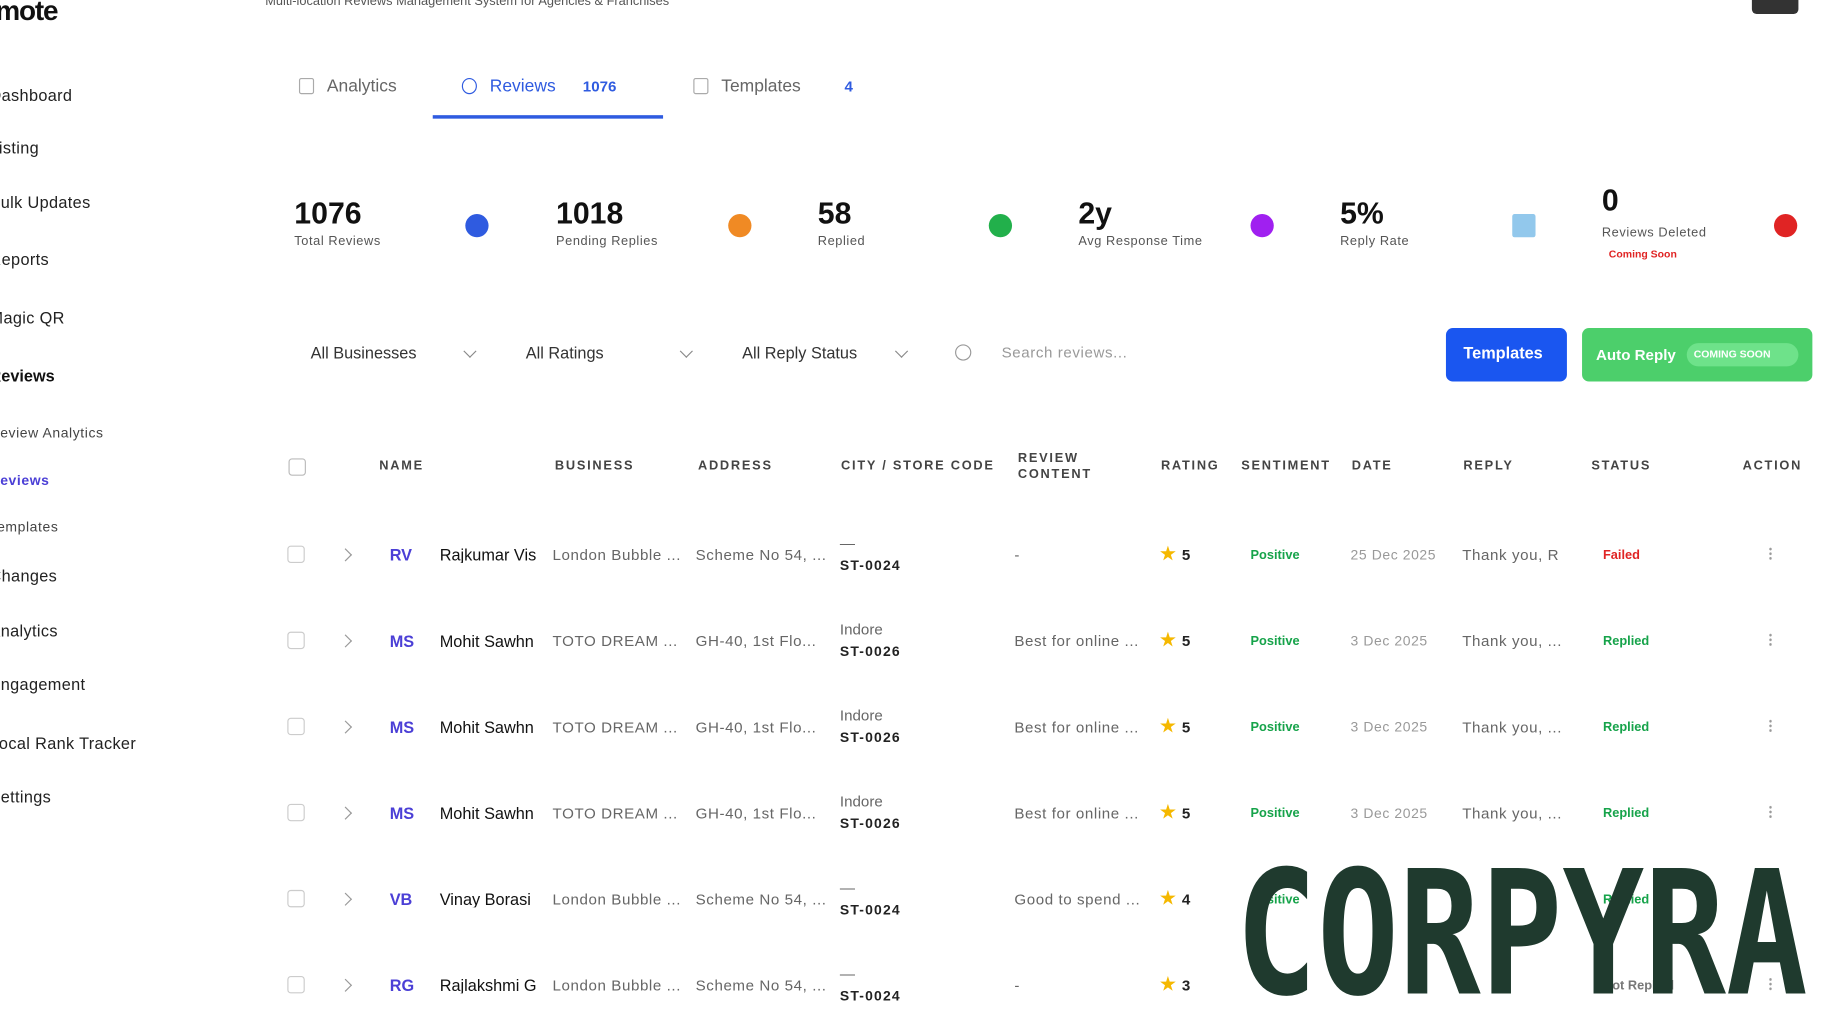 This screenshot has width=1824, height=1026. What do you see at coordinates (1286, 465) in the screenshot?
I see `column-header: SENTIMENT` at bounding box center [1286, 465].